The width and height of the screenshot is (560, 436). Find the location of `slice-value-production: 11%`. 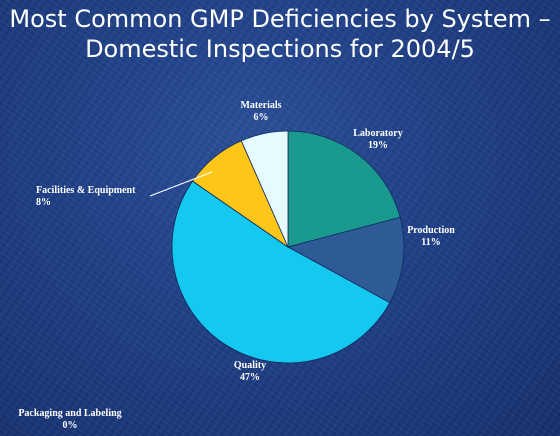

slice-value-production: 11% is located at coordinates (431, 242).